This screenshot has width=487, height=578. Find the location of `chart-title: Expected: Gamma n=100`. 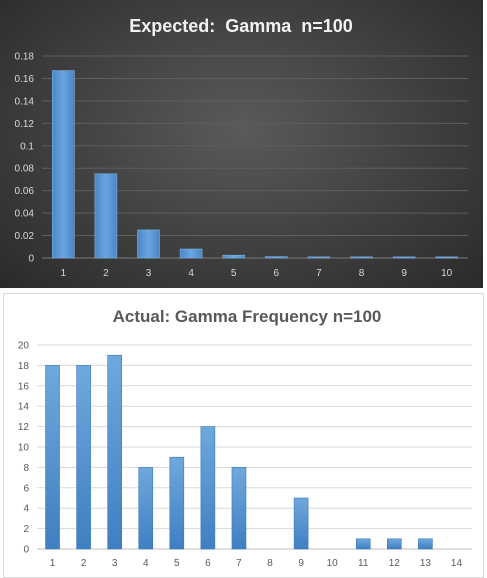

chart-title: Expected: Gamma n=100 is located at coordinates (241, 26).